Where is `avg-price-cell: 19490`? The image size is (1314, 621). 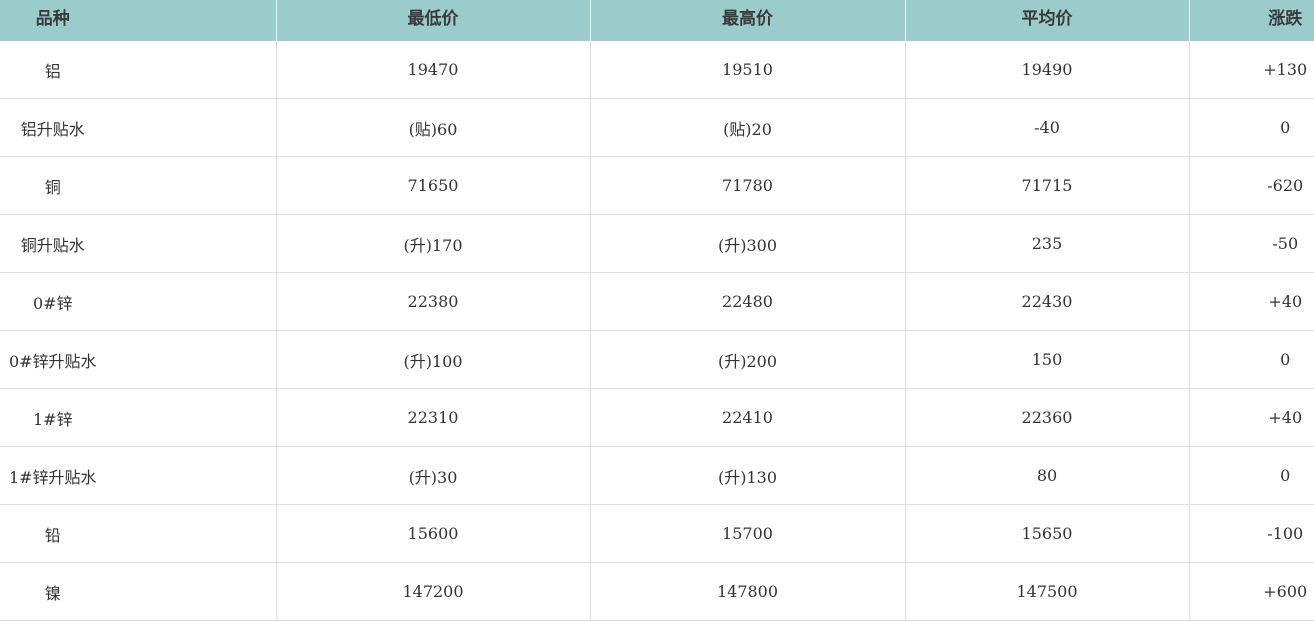
avg-price-cell: 19490 is located at coordinates (1046, 70).